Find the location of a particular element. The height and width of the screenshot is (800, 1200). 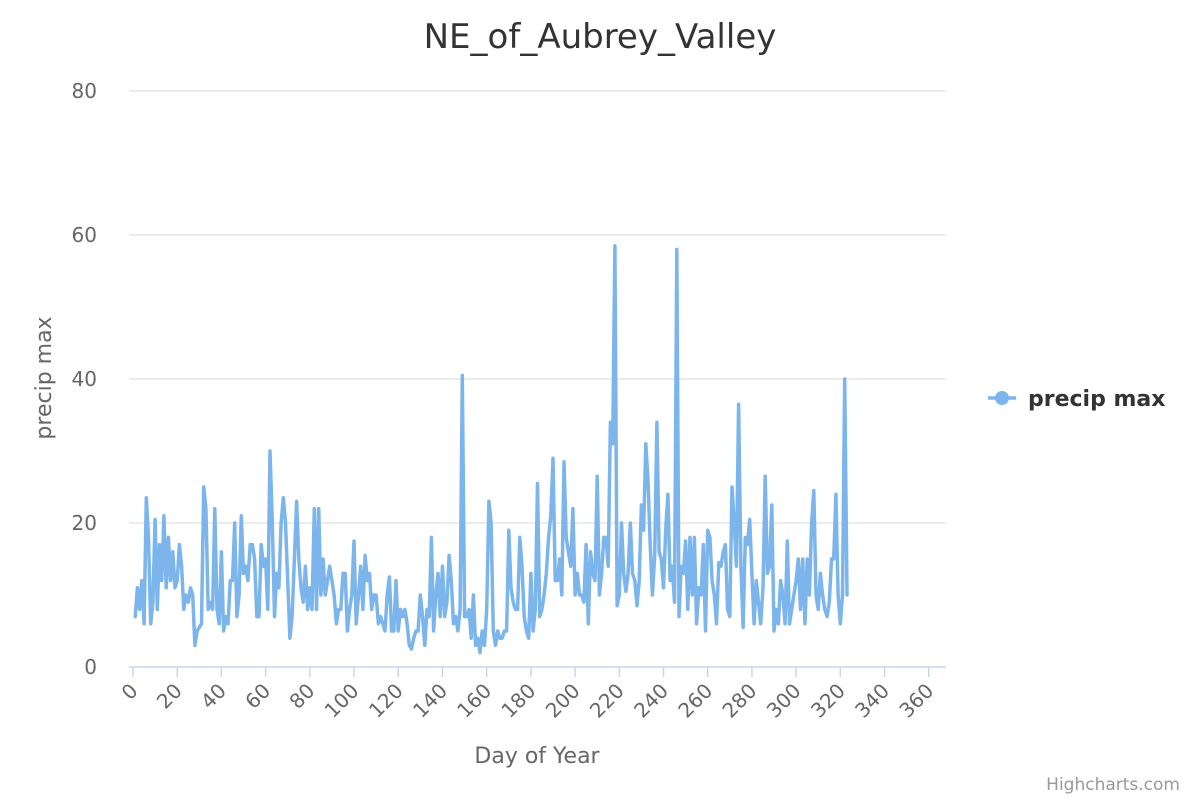

x-tick-label: 140 is located at coordinates (430, 701).